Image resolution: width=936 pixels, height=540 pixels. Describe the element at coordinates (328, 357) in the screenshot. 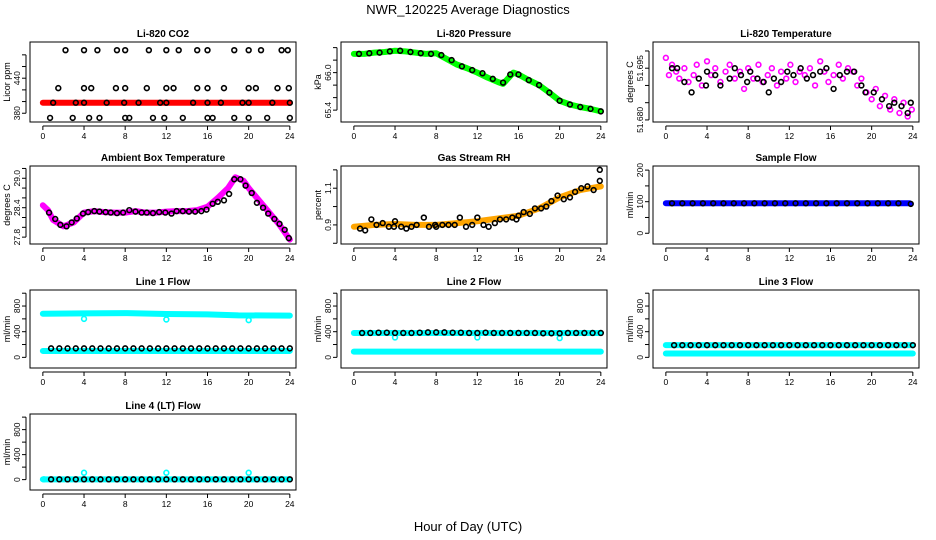

I see `y-tick-label: 0` at that location.